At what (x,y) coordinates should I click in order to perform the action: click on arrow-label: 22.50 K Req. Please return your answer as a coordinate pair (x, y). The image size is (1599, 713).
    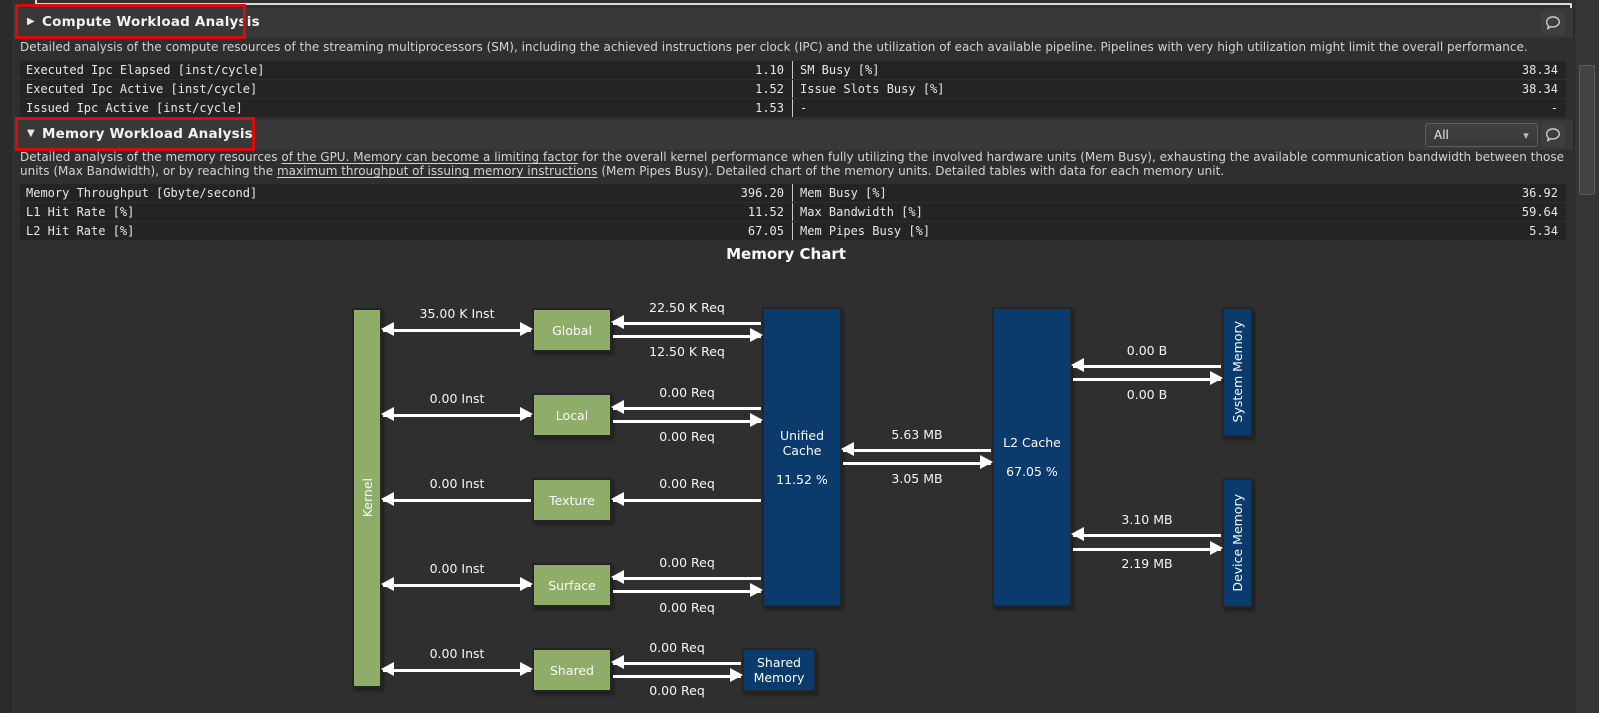
    Looking at the image, I should click on (687, 307).